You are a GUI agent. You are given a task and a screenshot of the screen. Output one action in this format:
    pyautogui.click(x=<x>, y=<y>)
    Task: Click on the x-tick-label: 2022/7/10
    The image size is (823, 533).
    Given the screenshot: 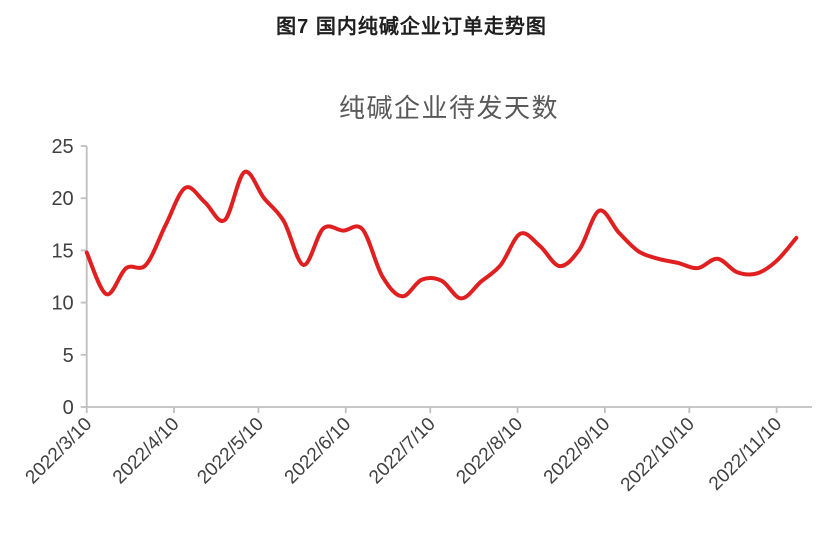 What is the action you would take?
    pyautogui.click(x=402, y=451)
    